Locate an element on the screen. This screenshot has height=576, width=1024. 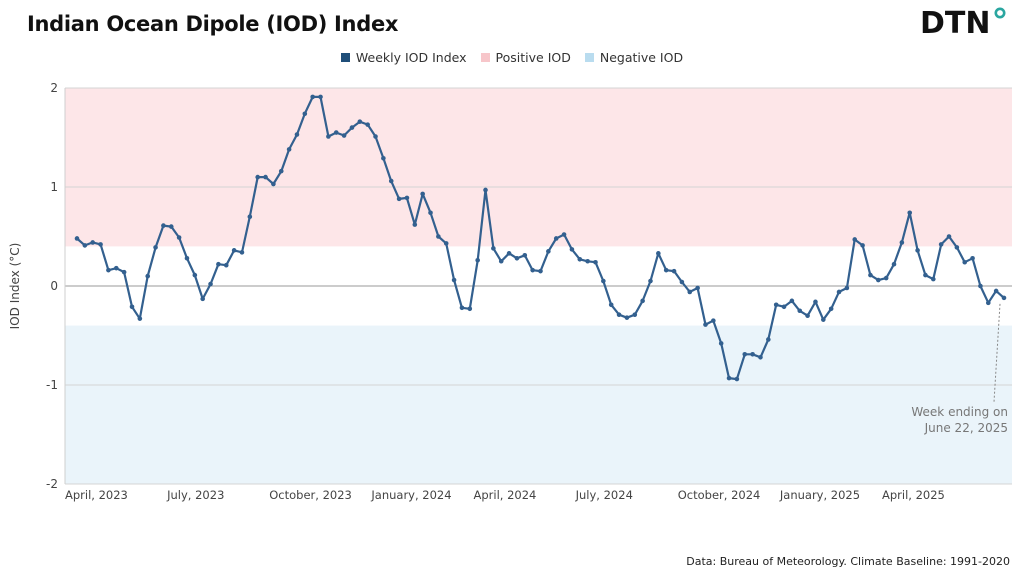
legend-swatch-weekly is located at coordinates (345, 57).